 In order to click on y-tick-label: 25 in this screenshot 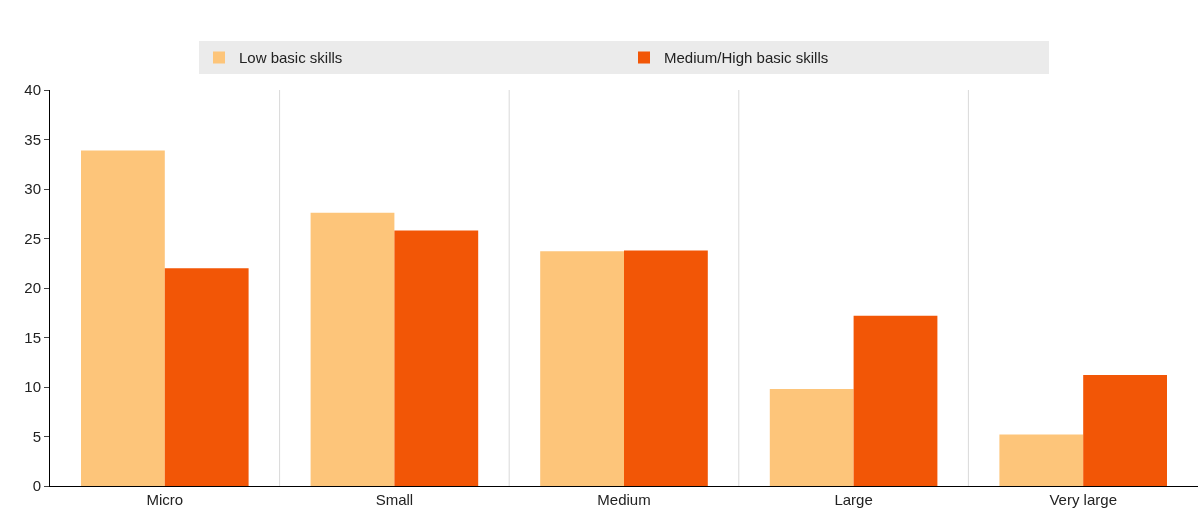, I will do `click(32, 238)`.